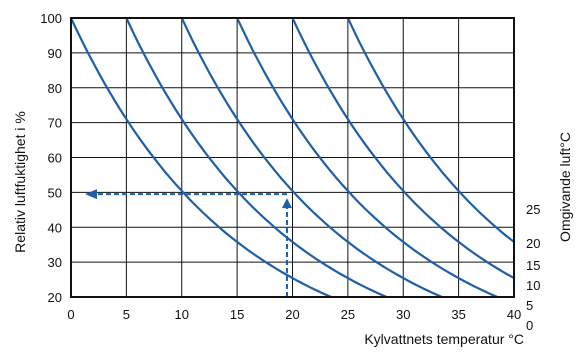 Image resolution: width=579 pixels, height=354 pixels. I want to click on y-tick-60: 60, so click(55, 158).